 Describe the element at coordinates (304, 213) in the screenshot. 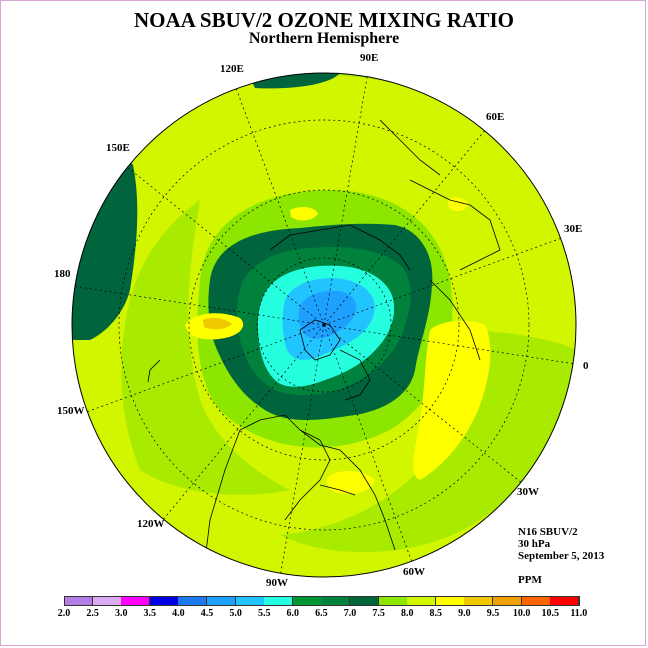

I see `field-high-arctic` at that location.